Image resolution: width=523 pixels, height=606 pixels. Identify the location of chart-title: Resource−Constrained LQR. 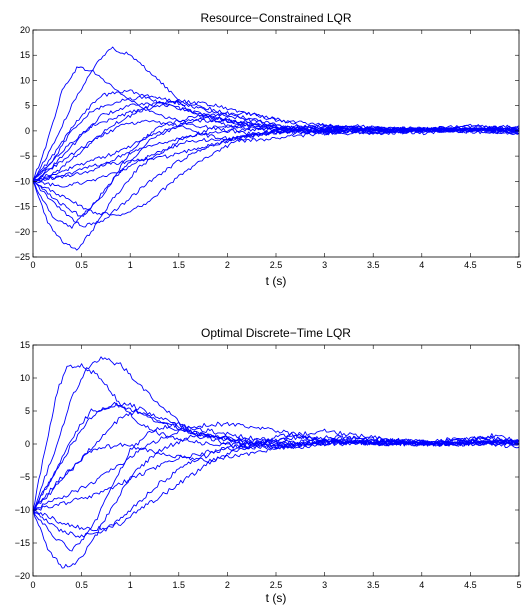
(275, 18).